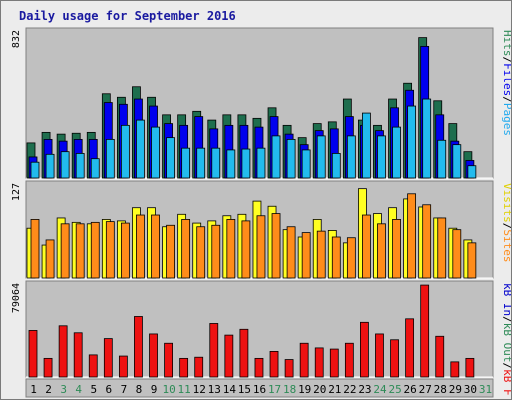  I want to click on legend-top: Hits/Files/Pages, so click(506, 83).